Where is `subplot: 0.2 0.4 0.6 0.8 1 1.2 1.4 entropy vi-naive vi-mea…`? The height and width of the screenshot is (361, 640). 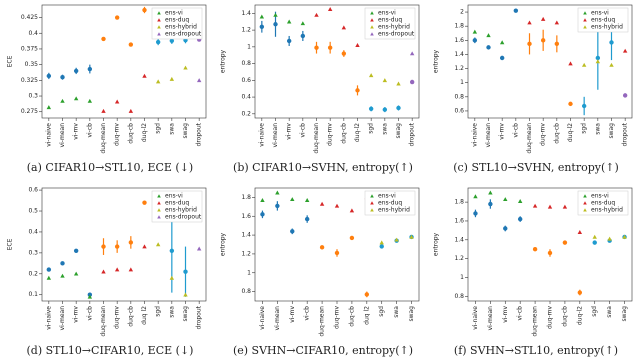
subplot: 0.2 0.4 0.6 0.8 1 1.2 1.4 entropy vi-naive vi-mea… is located at coordinates (320, 89).